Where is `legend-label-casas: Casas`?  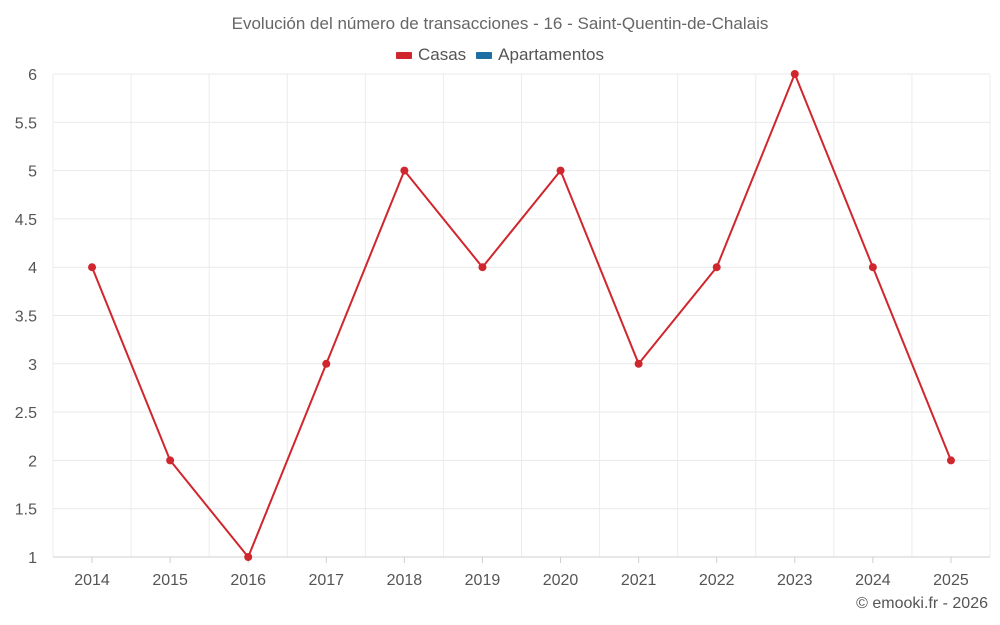 legend-label-casas: Casas is located at coordinates (442, 54).